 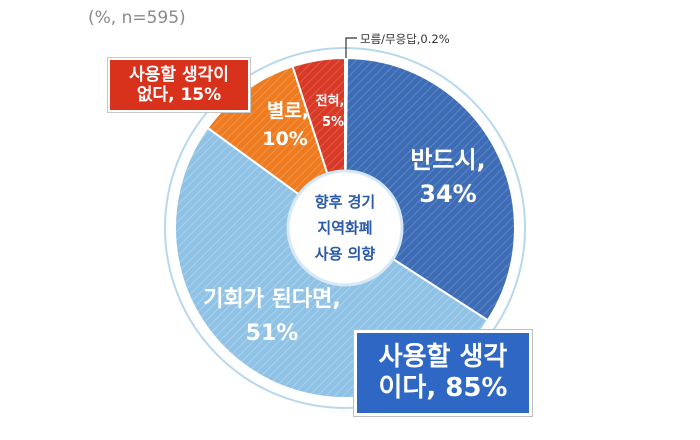 What do you see at coordinates (179, 95) in the screenshot?
I see `callout-no-intent-line-2: 없다, 15%` at bounding box center [179, 95].